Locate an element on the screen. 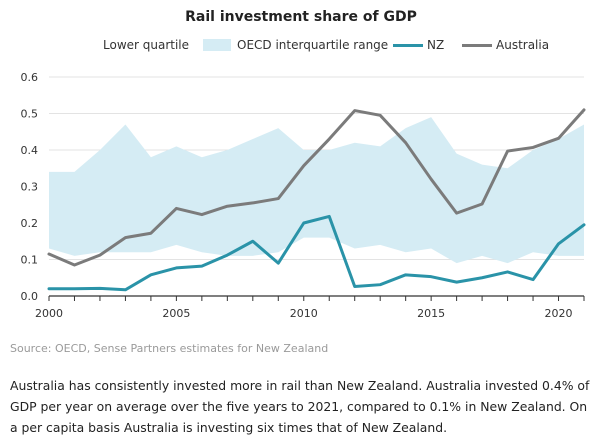 The image size is (602, 448). x-tick-label: 2010 is located at coordinates (304, 313).